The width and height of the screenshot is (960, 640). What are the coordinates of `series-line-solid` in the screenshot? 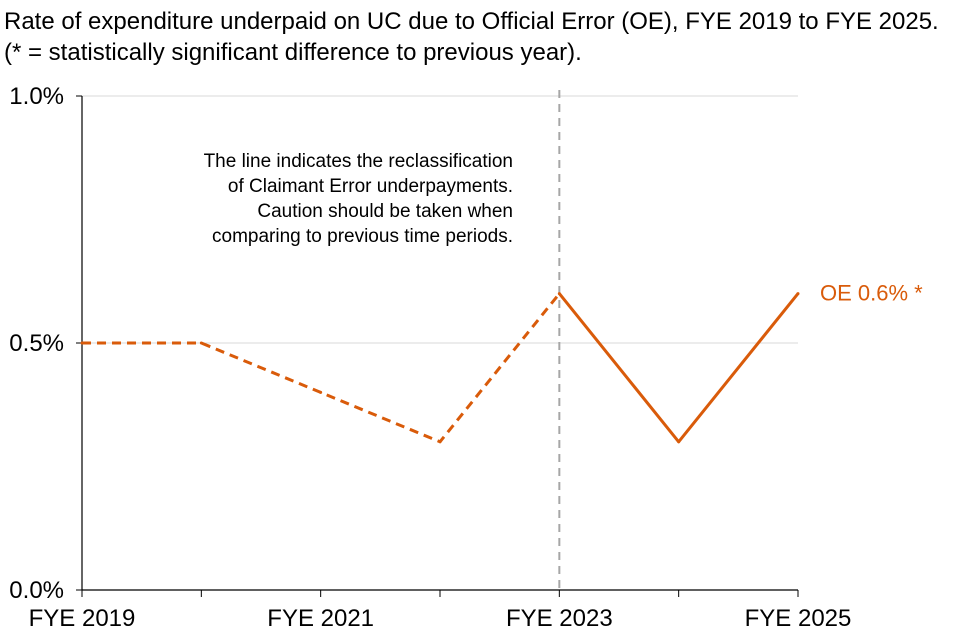 It's located at (679, 368).